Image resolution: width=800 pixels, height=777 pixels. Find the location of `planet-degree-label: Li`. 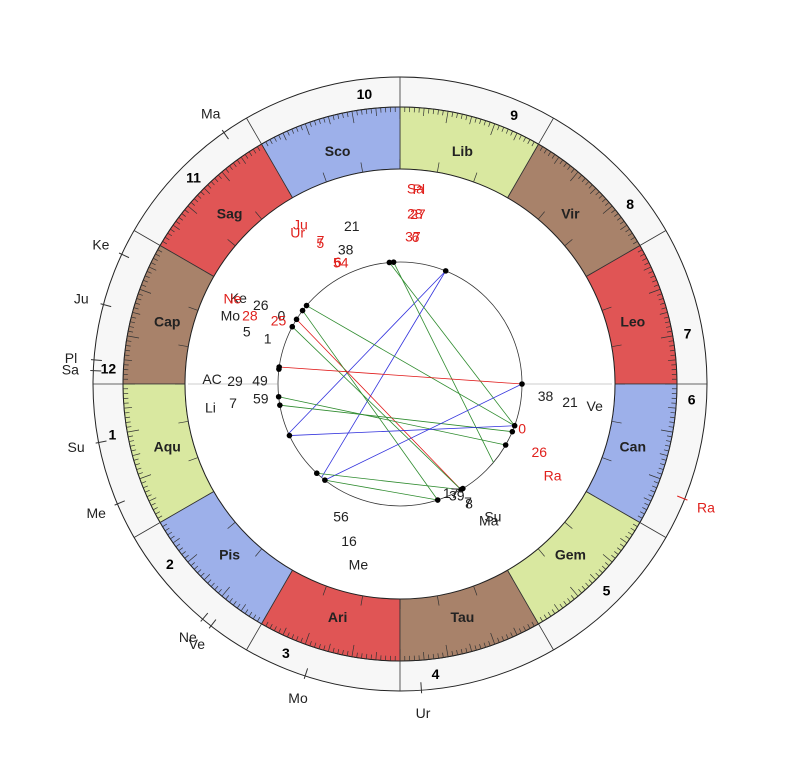

planet-degree-label: Li is located at coordinates (210, 407).